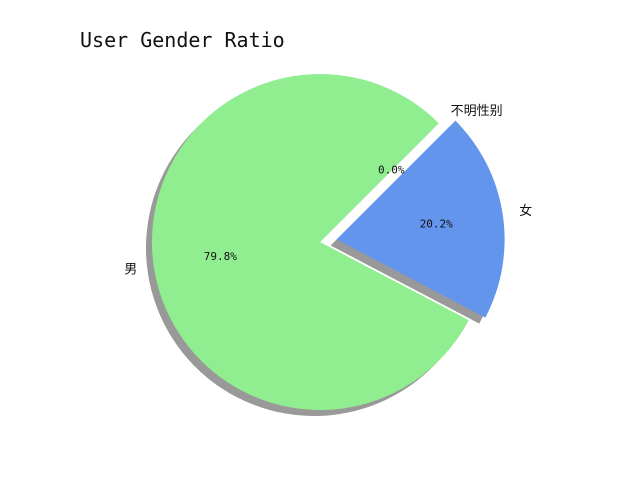 The height and width of the screenshot is (485, 640). I want to click on pie-slice-female, so click(420, 219).